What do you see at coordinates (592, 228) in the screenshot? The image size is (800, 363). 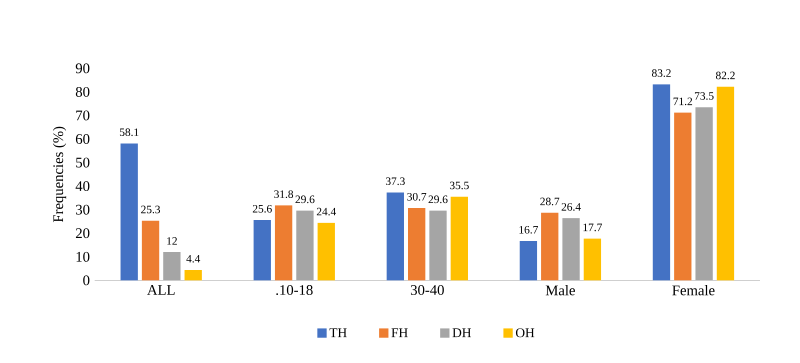 I see `data-label: 17.7` at bounding box center [592, 228].